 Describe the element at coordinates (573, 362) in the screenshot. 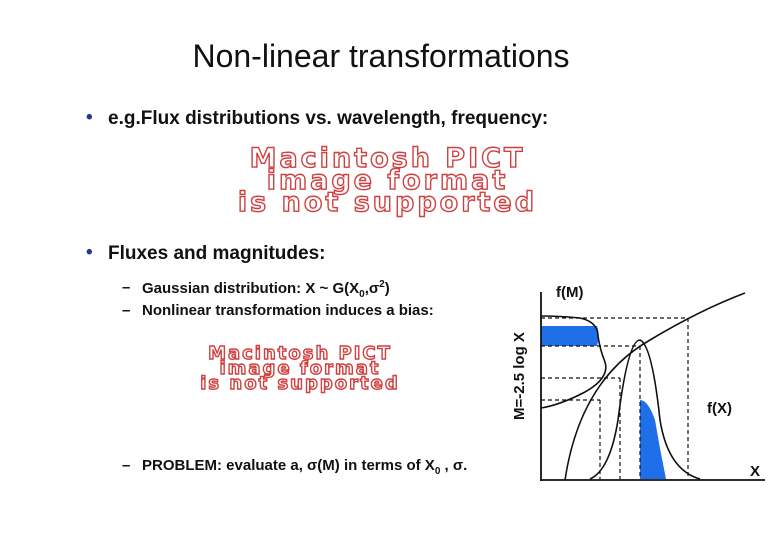

I see `fm-curve` at that location.